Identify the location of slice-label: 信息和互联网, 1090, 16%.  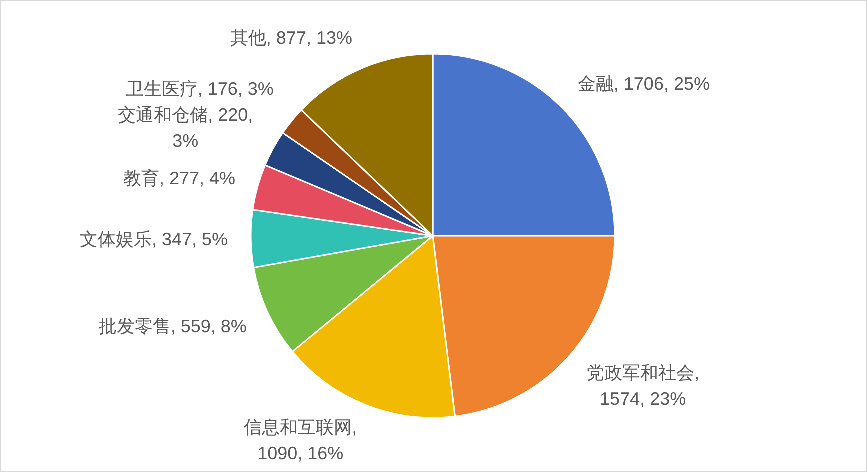
(301, 440).